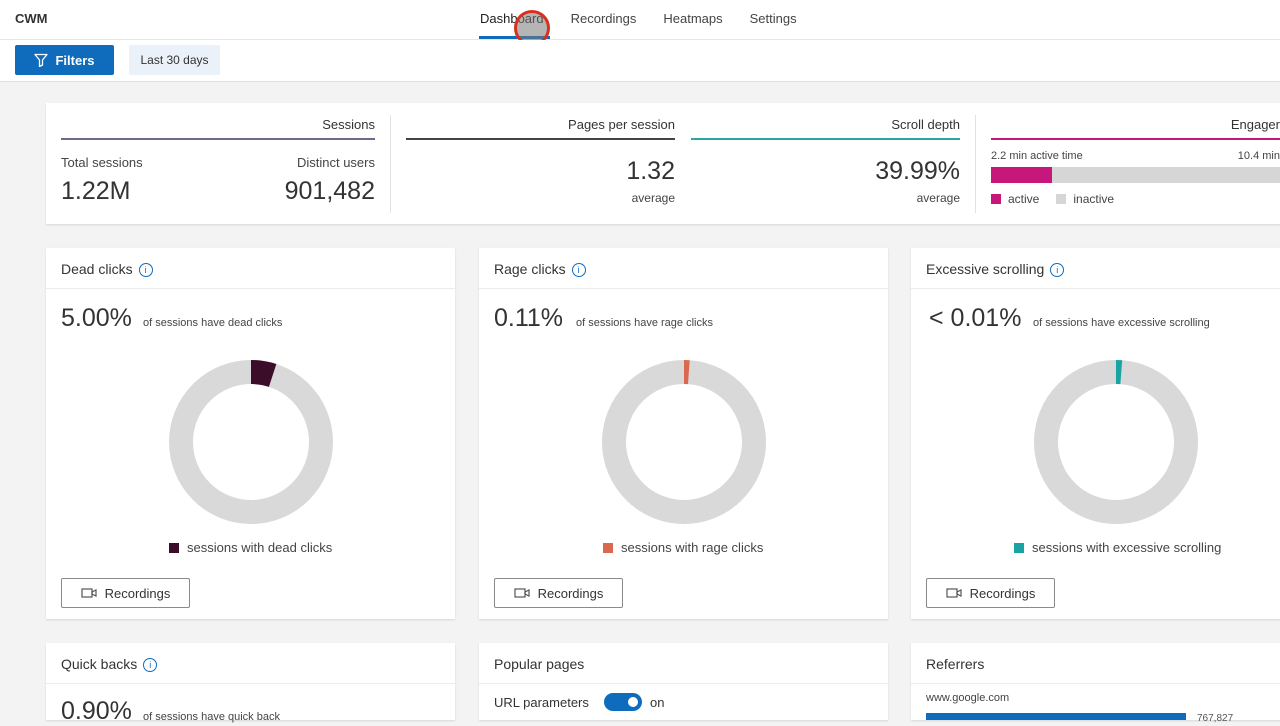 This screenshot has width=1280, height=726. I want to click on panel-title: Quick backs i, so click(109, 664).